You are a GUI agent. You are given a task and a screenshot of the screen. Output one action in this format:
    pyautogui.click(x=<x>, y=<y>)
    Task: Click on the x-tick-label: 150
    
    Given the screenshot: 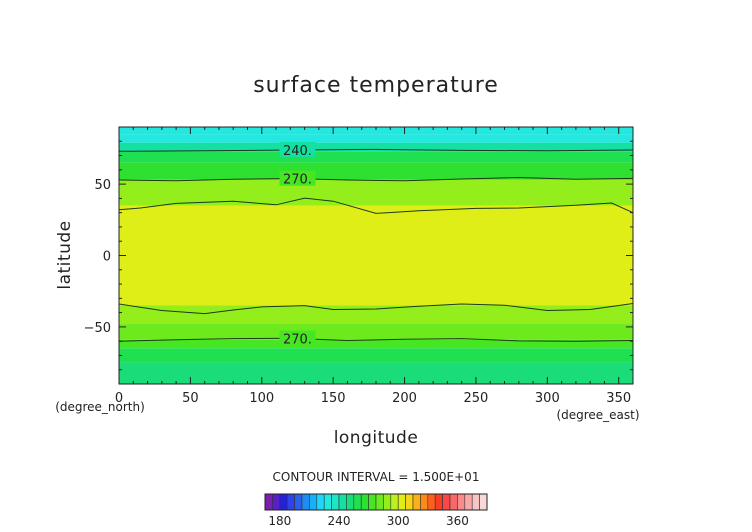 What is the action you would take?
    pyautogui.click(x=333, y=398)
    